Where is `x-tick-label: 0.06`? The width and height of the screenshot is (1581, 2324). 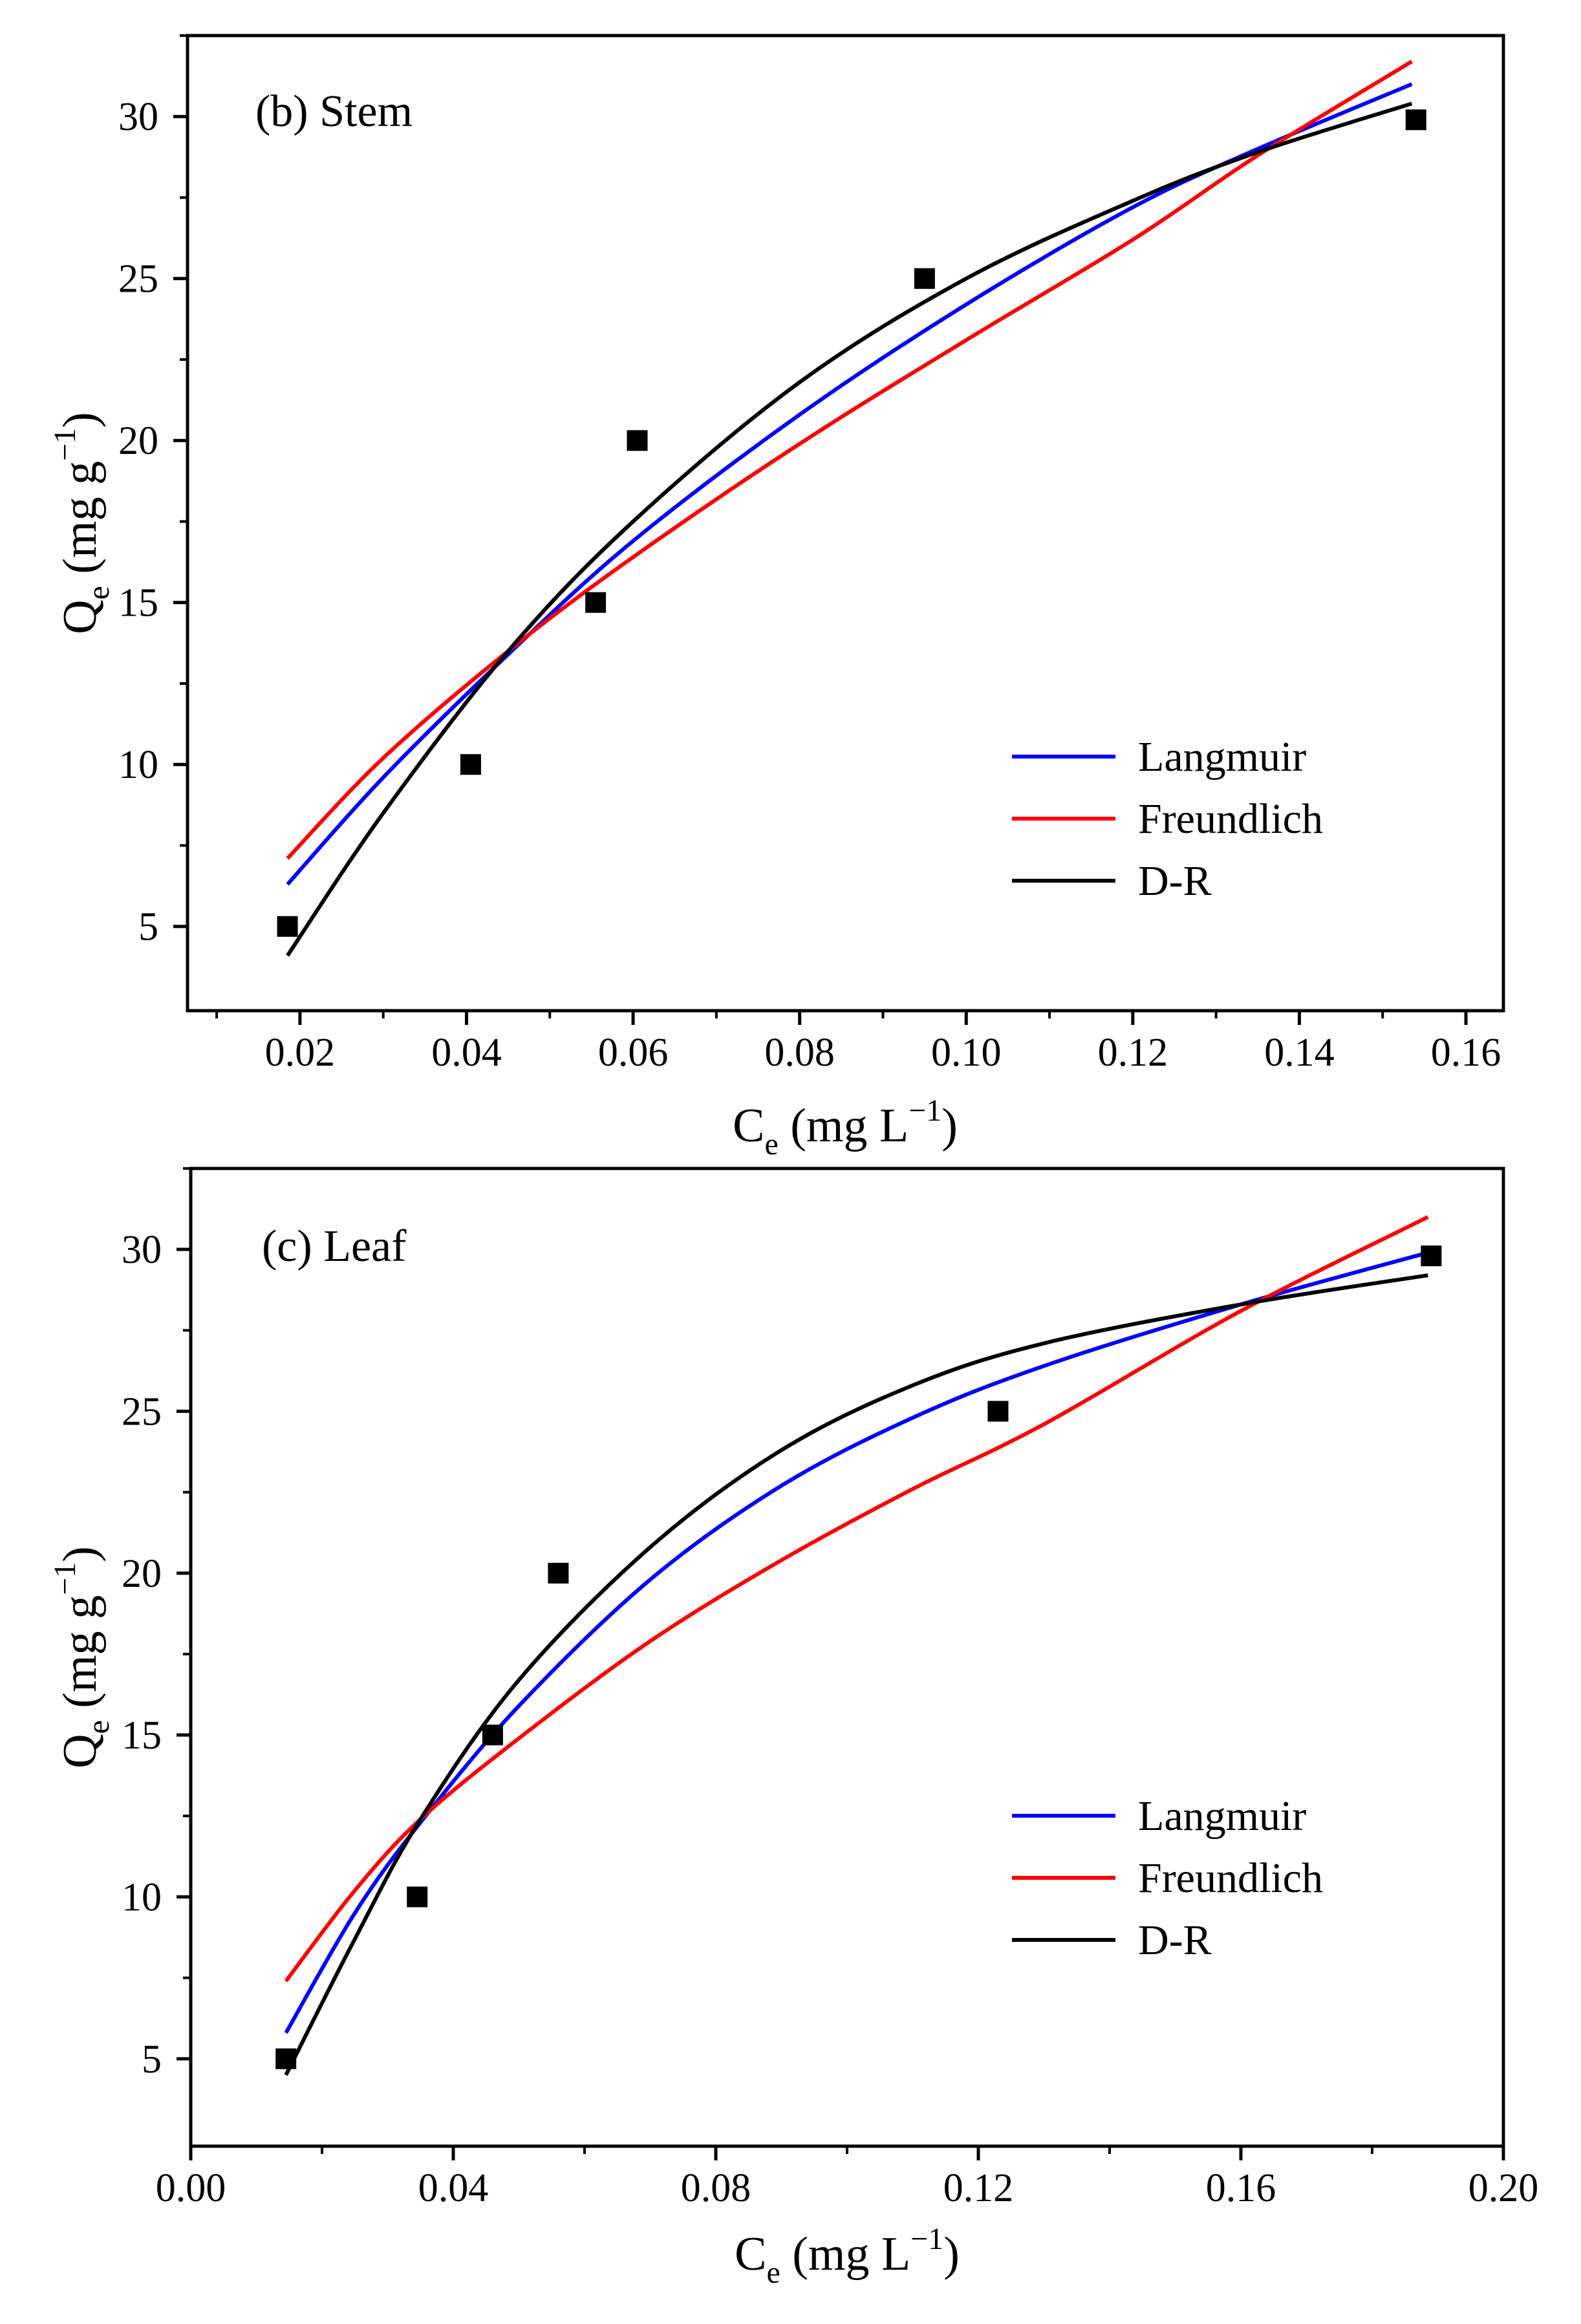
x-tick-label: 0.06 is located at coordinates (633, 1053).